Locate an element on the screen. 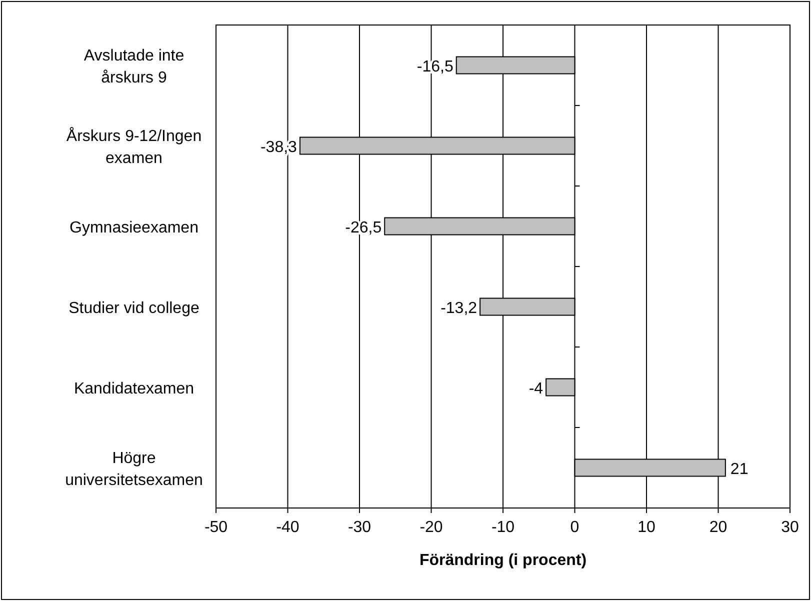  x-tick-label: 10 is located at coordinates (647, 527).